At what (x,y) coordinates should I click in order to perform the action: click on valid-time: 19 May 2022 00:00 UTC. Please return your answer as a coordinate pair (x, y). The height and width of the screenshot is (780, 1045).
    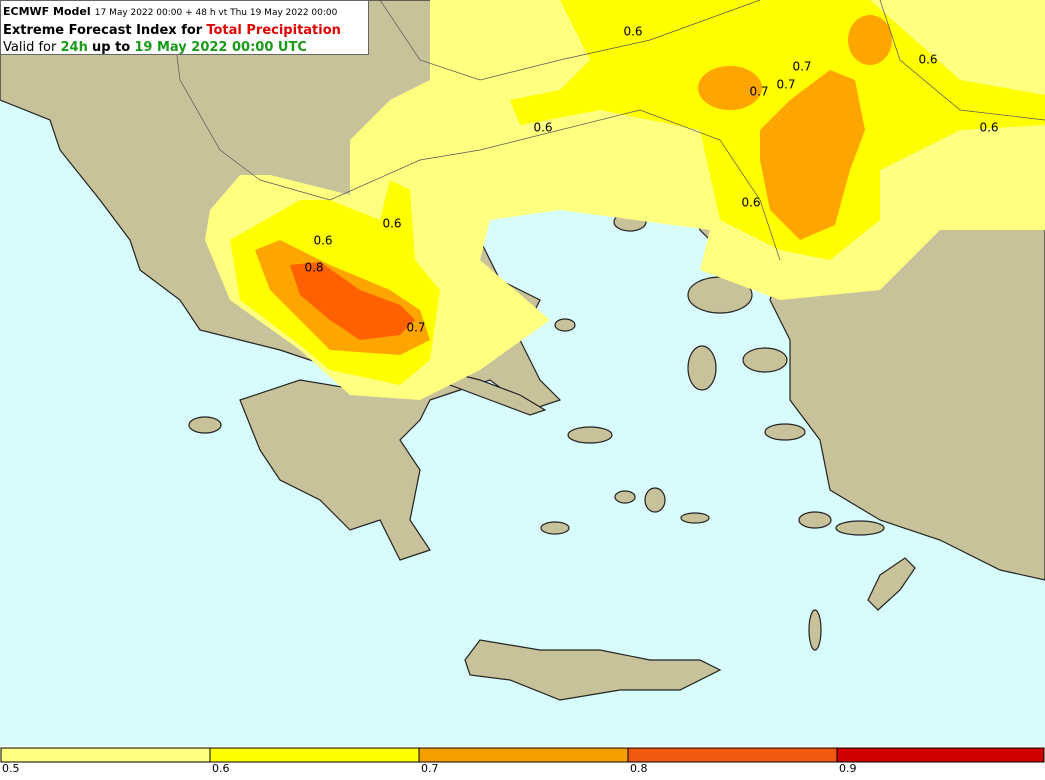
    Looking at the image, I should click on (220, 47).